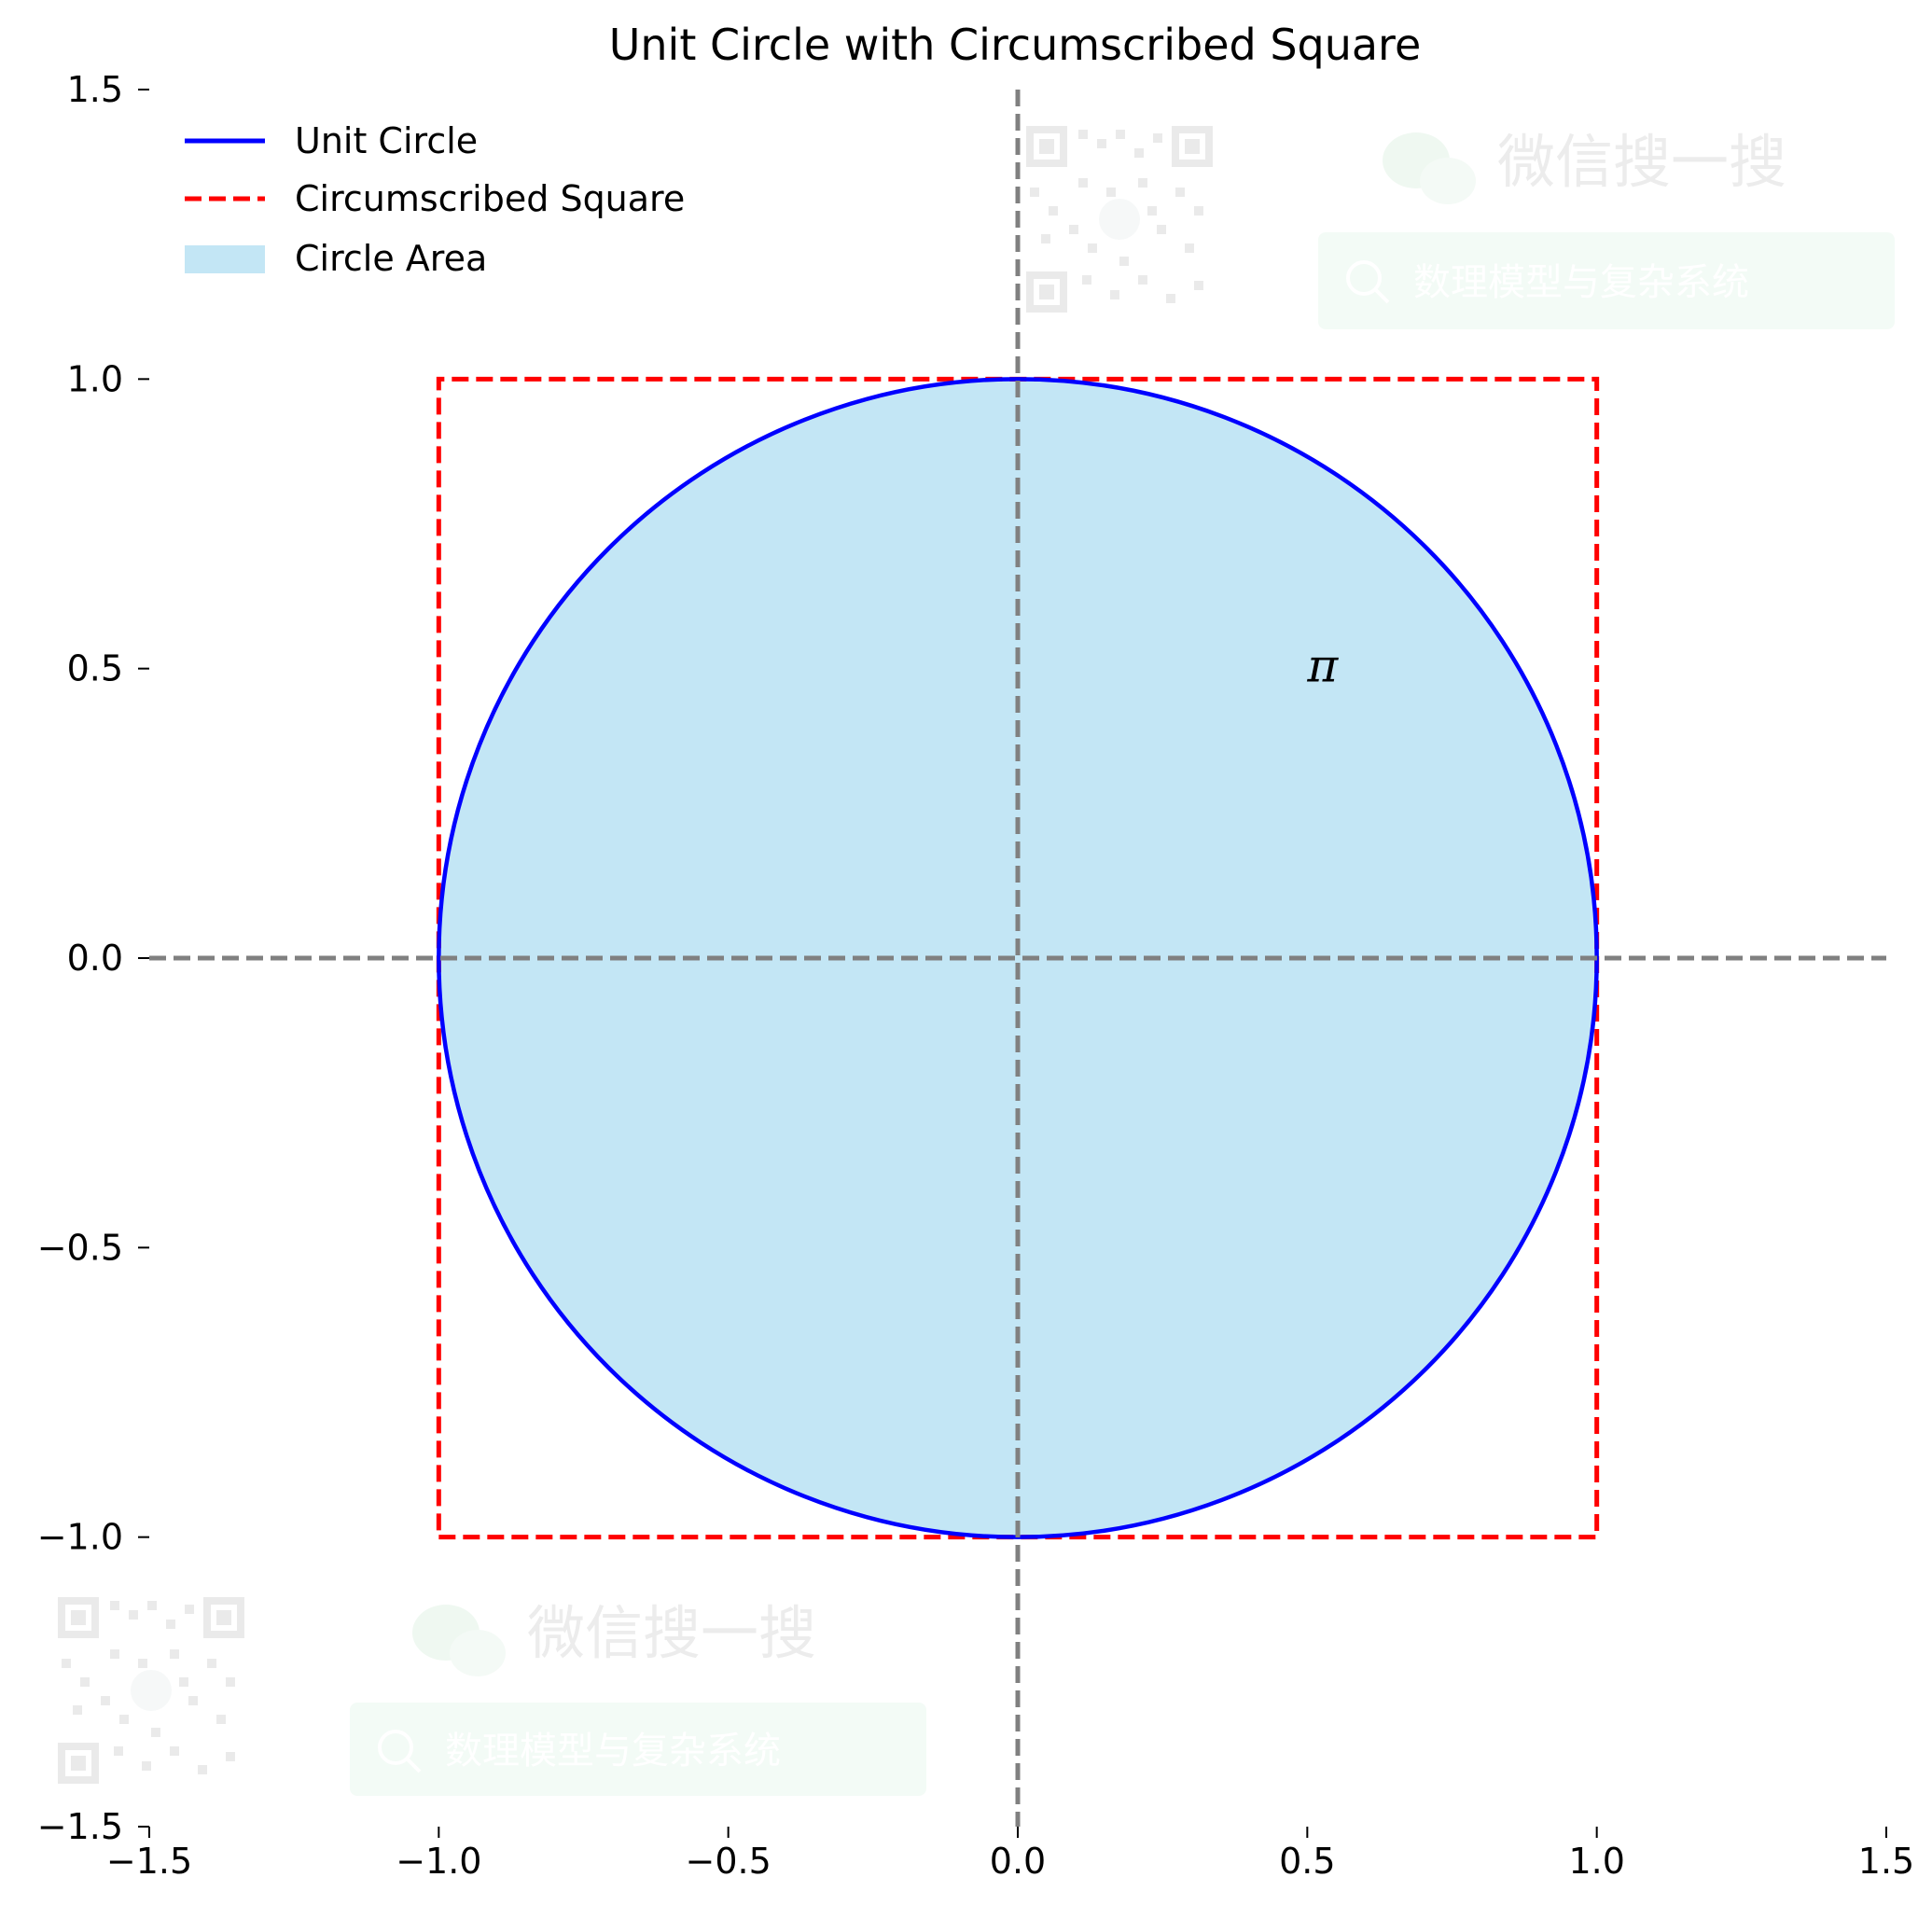 The height and width of the screenshot is (1905, 1932). What do you see at coordinates (80, 1247) in the screenshot?
I see `y-tick-label: −0.5` at bounding box center [80, 1247].